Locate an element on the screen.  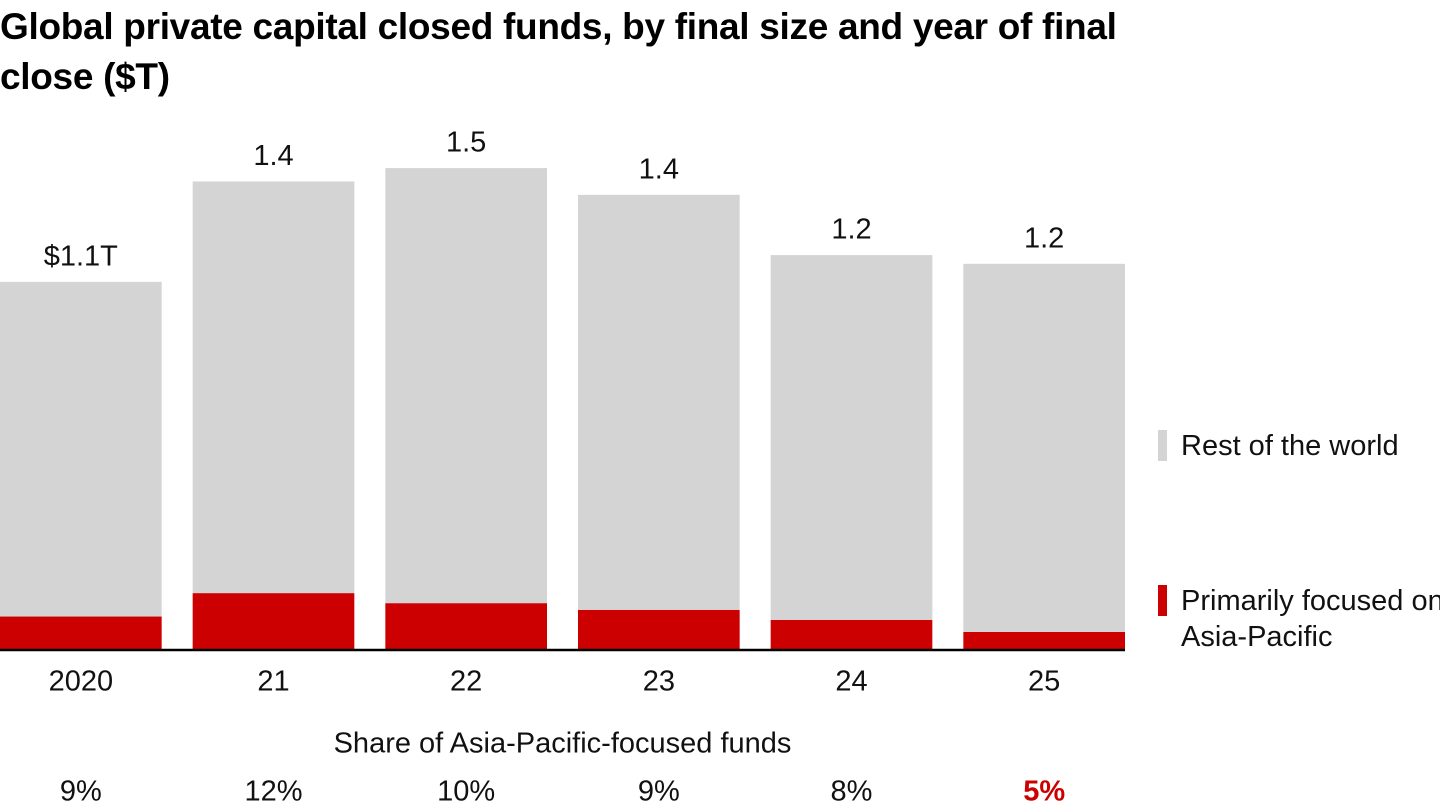
x-tick-label: 21 is located at coordinates (273, 682).